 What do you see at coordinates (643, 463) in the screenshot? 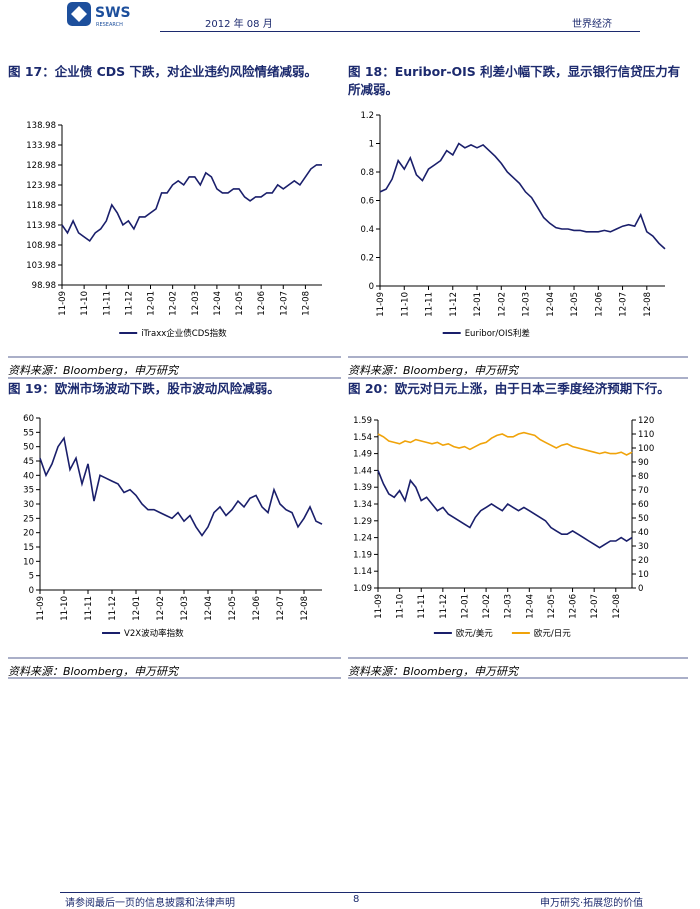
I see `y2-tick-label: 90` at bounding box center [643, 463].